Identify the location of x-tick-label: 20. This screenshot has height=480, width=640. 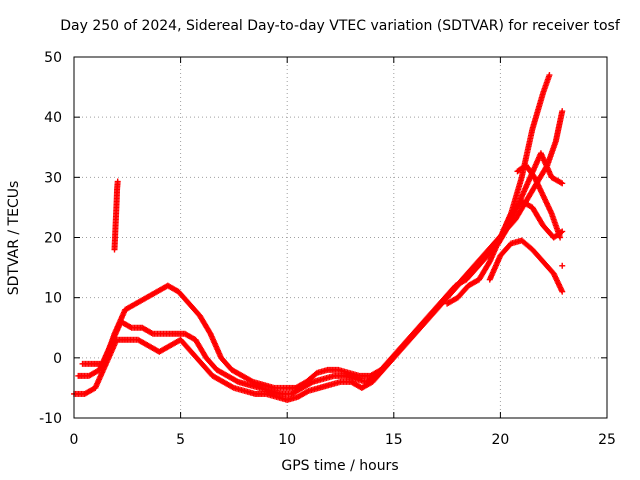
(500, 440).